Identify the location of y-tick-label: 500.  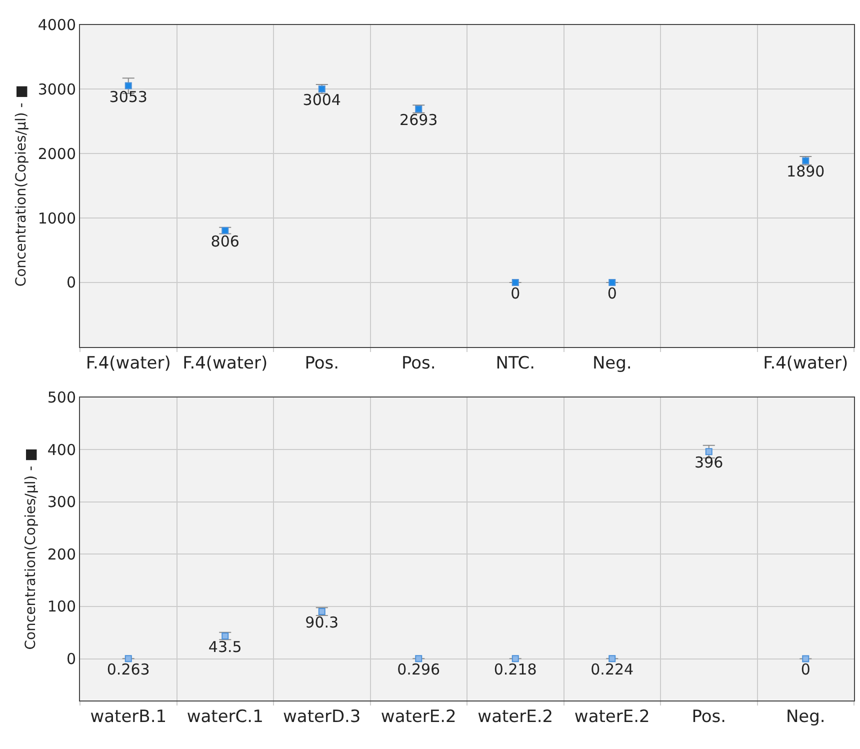
(61, 397).